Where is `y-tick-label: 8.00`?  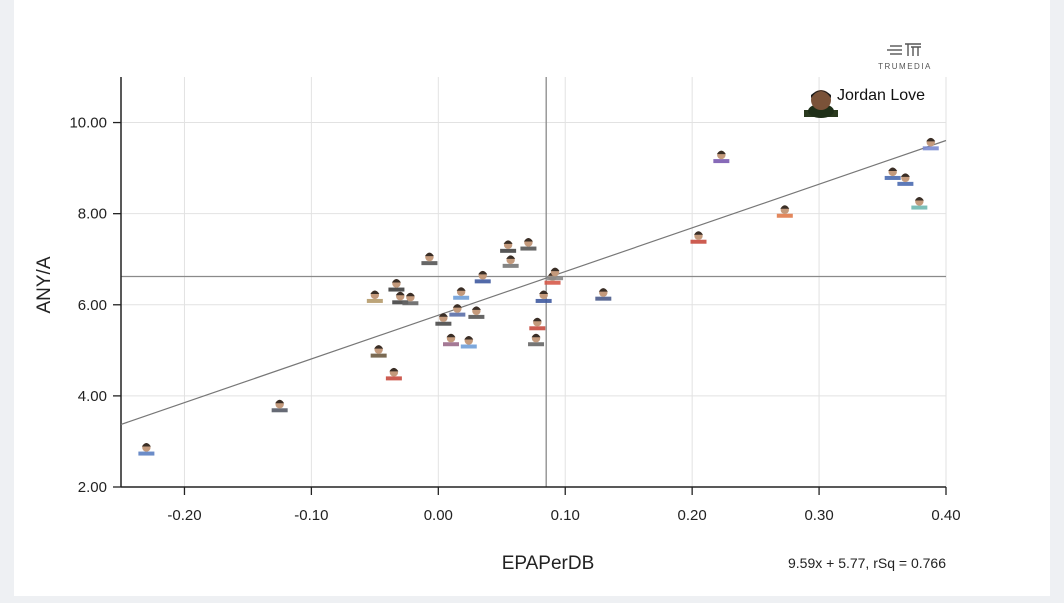 y-tick-label: 8.00 is located at coordinates (92, 214).